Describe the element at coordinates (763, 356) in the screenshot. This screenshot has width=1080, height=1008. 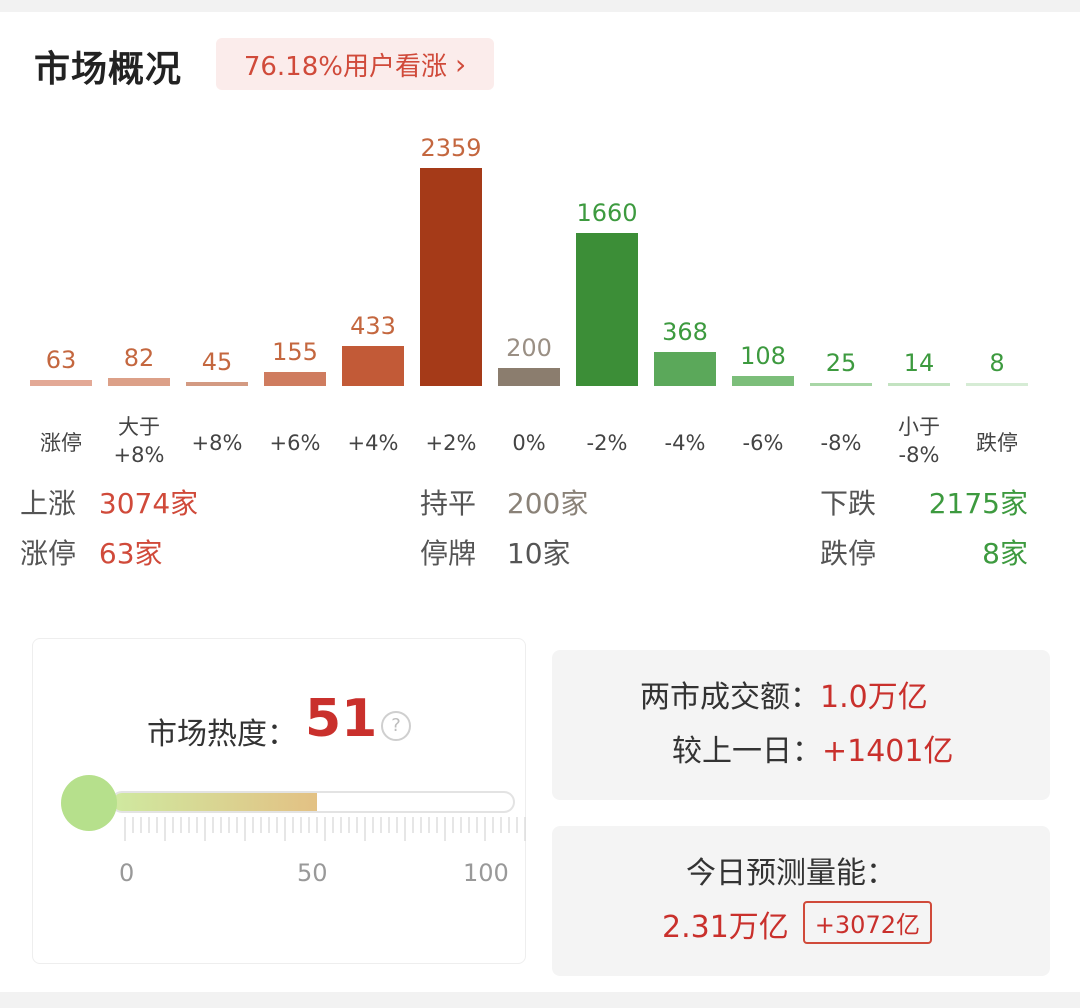
I see `bar-value-label: 108` at that location.